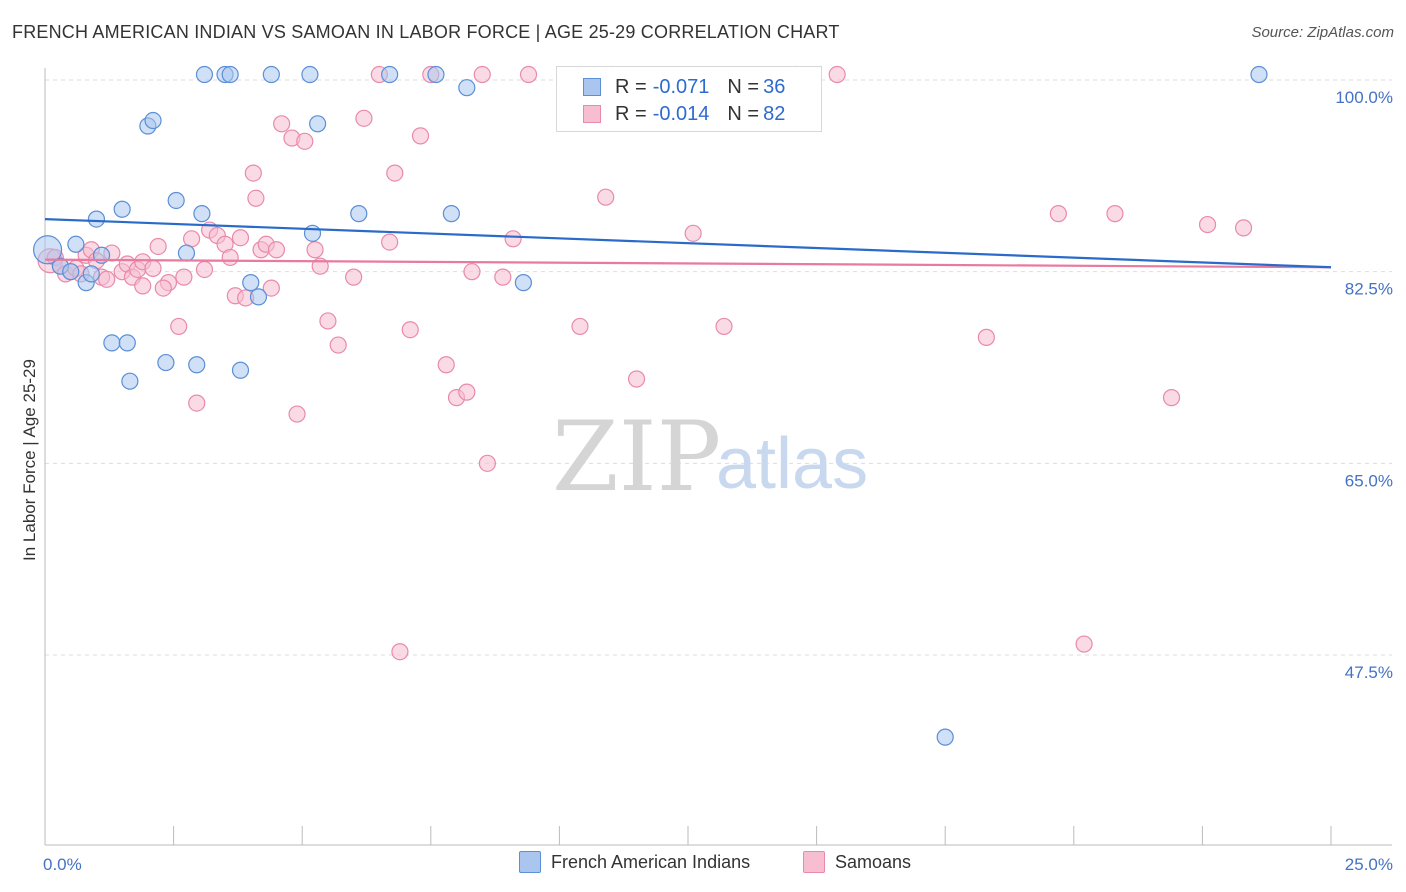 The image size is (1406, 892). I want to click on legend-n-value-1: 36, so click(774, 86).